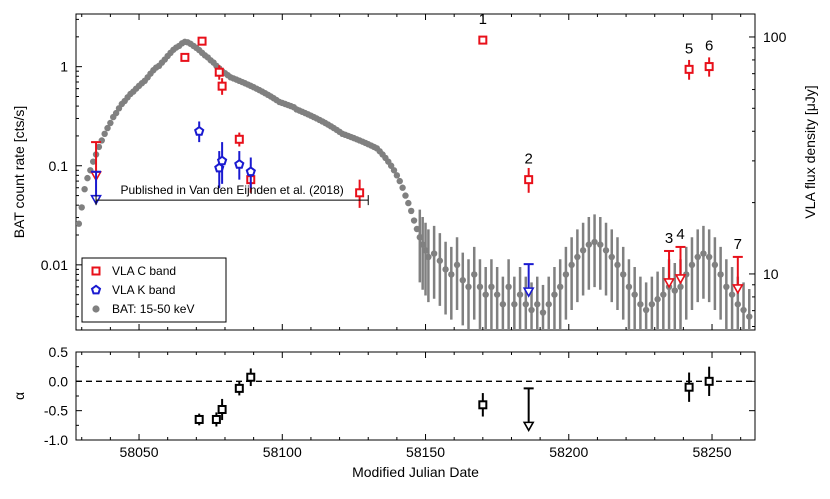 This screenshot has height=499, width=830. I want to click on legend-entry-label: BAT: 15-50 keV, so click(153, 309).